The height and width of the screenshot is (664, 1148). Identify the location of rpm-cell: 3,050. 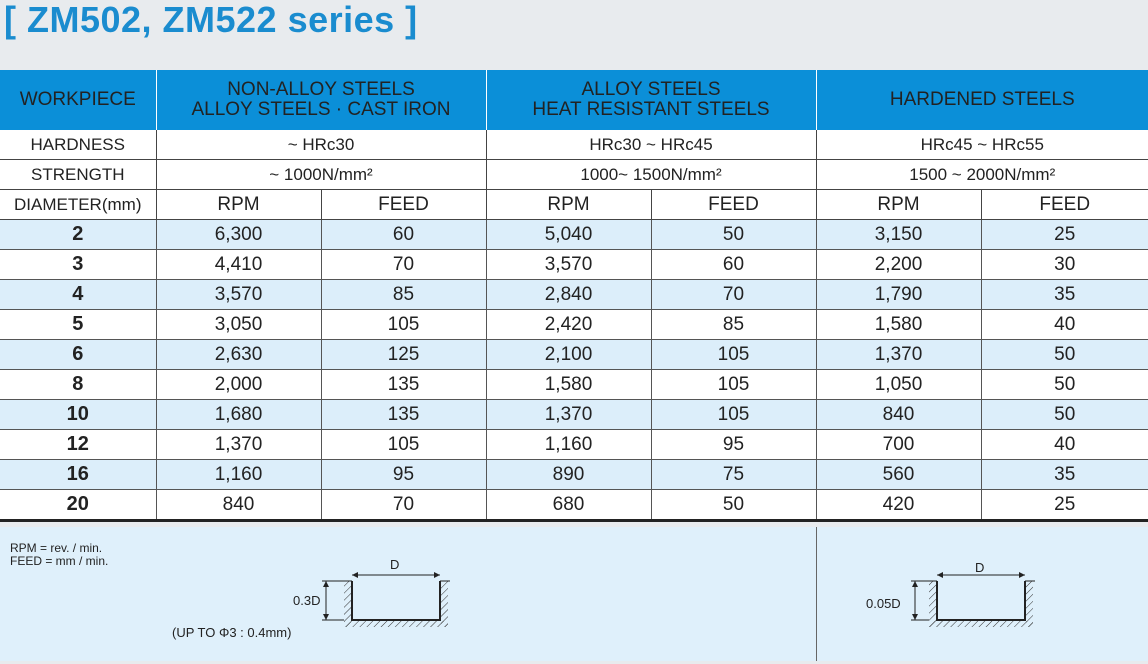
(238, 324).